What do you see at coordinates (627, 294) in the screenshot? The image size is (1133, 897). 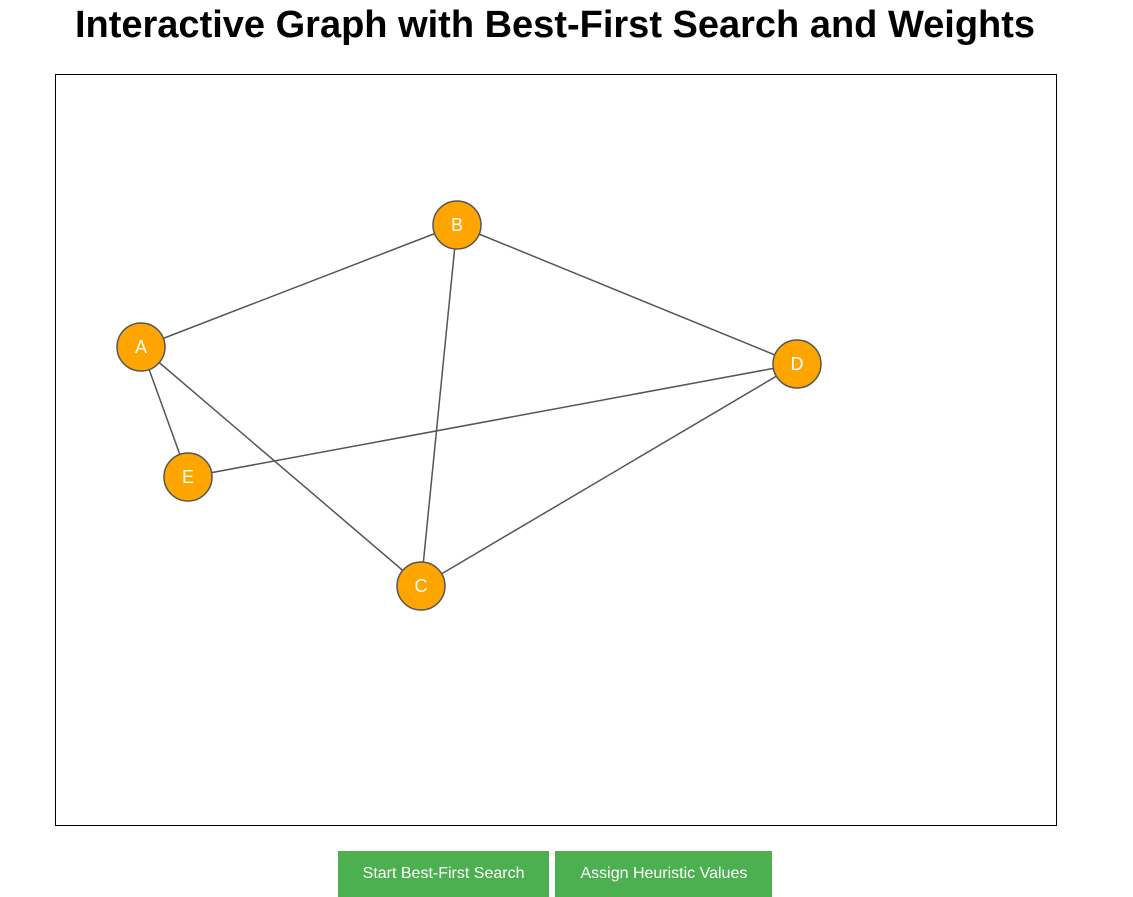 I see `edge-b-d` at bounding box center [627, 294].